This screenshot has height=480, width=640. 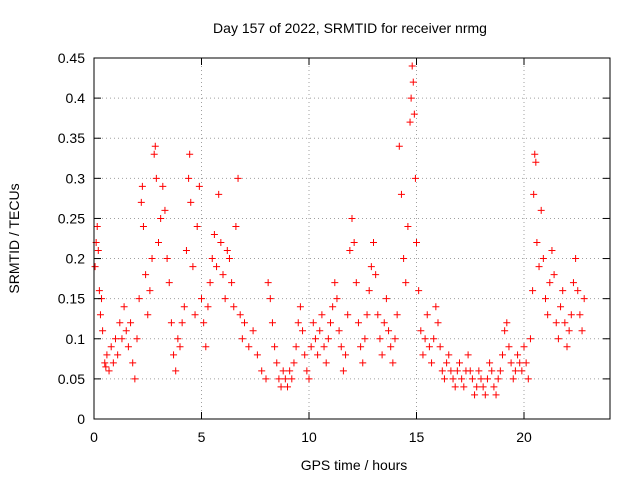 I want to click on y-tick-label: 0.35, so click(x=71, y=138).